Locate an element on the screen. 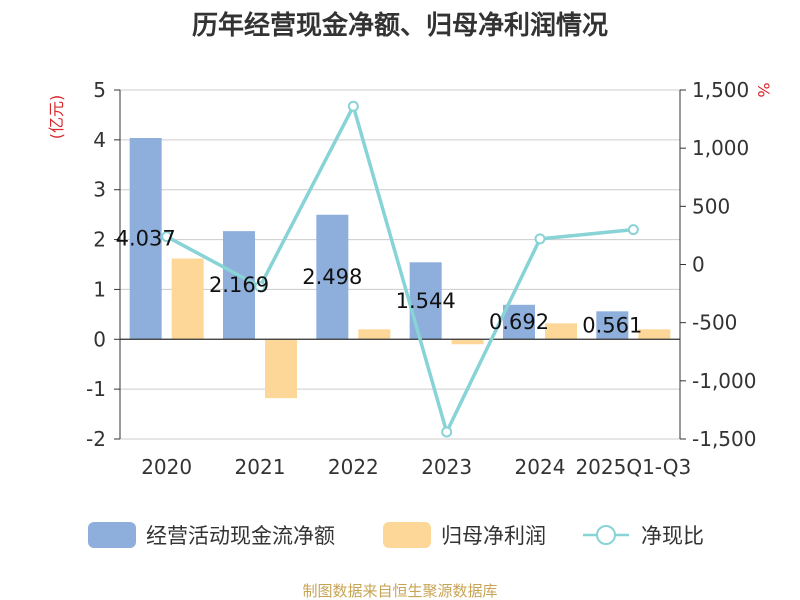 The width and height of the screenshot is (800, 600). right-tick-label: -500 is located at coordinates (714, 323).